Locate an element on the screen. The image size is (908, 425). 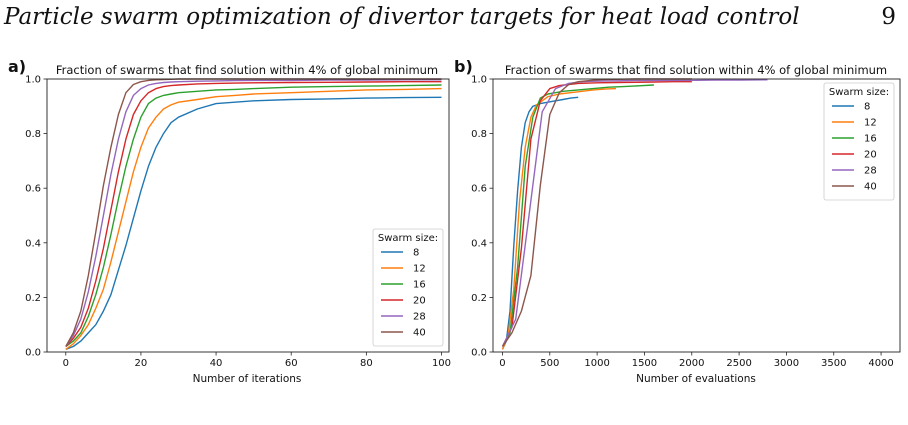
x-tick-label: 3500 is located at coordinates (833, 363).